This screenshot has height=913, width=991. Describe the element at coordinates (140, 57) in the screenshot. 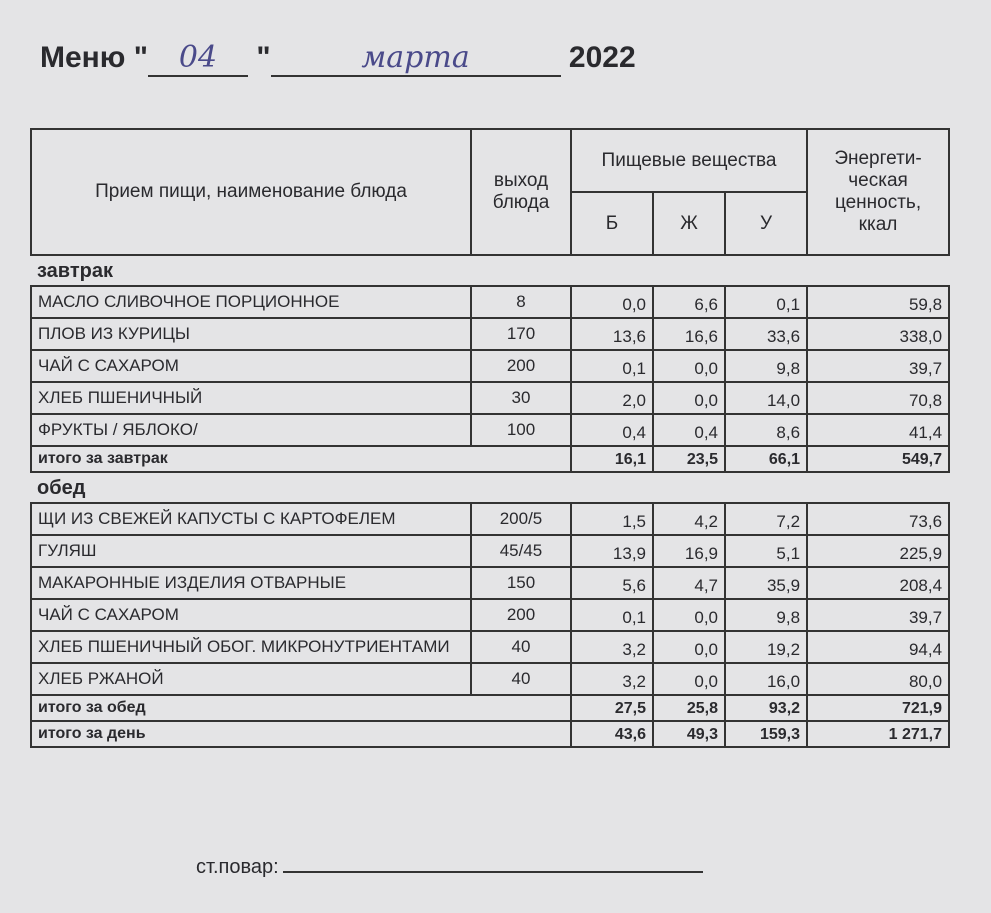

I see `quote: "` at that location.